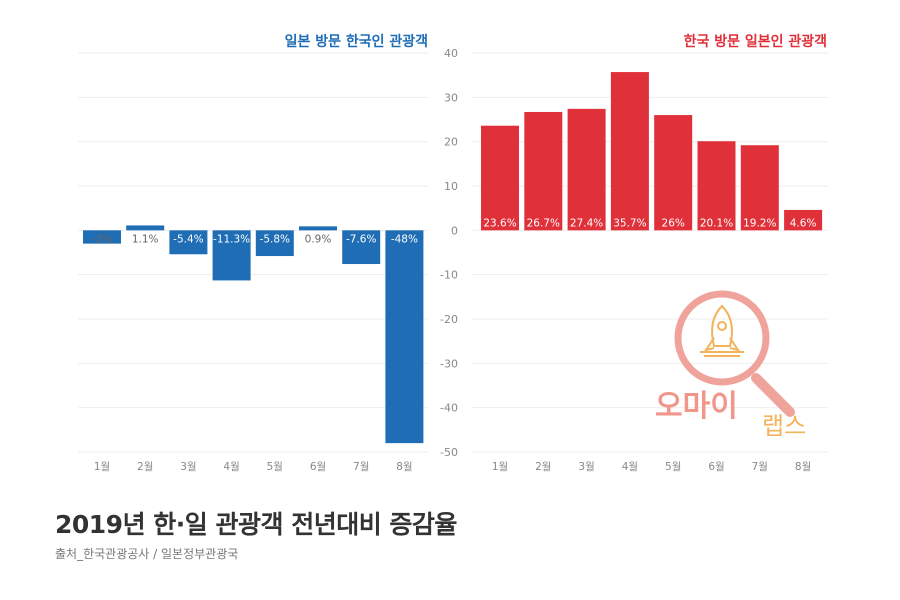  I want to click on y-axis: 40 30 20 10 0 -10 -20 -30 -40 -50, so click(449, 253).